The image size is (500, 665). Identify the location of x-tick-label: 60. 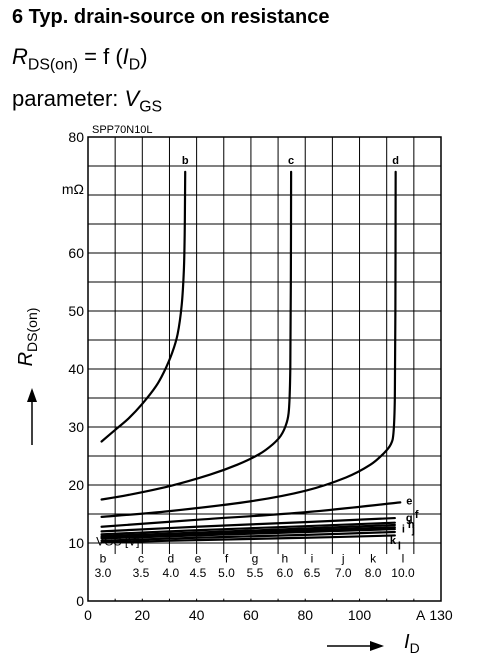
(251, 615).